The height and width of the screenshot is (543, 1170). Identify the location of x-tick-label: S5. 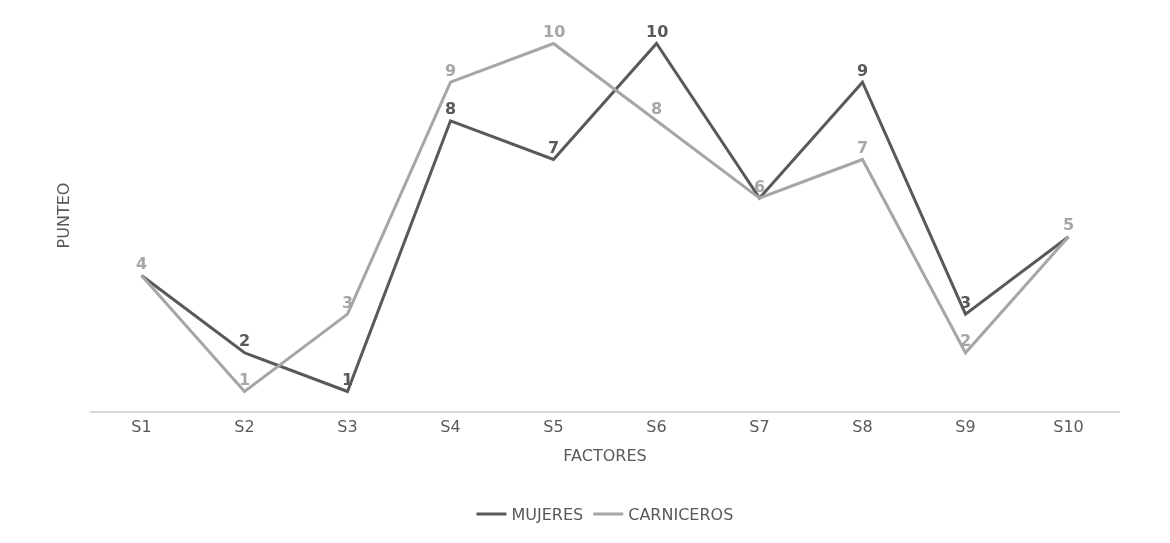
(553, 426).